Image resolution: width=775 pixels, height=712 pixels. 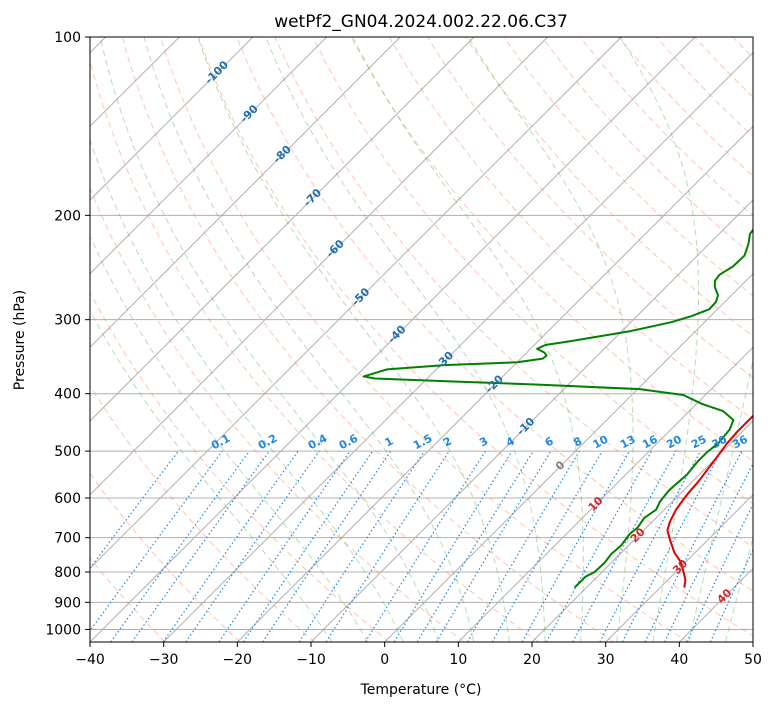 What do you see at coordinates (67, 216) in the screenshot?
I see `y-tick-label: 200` at bounding box center [67, 216].